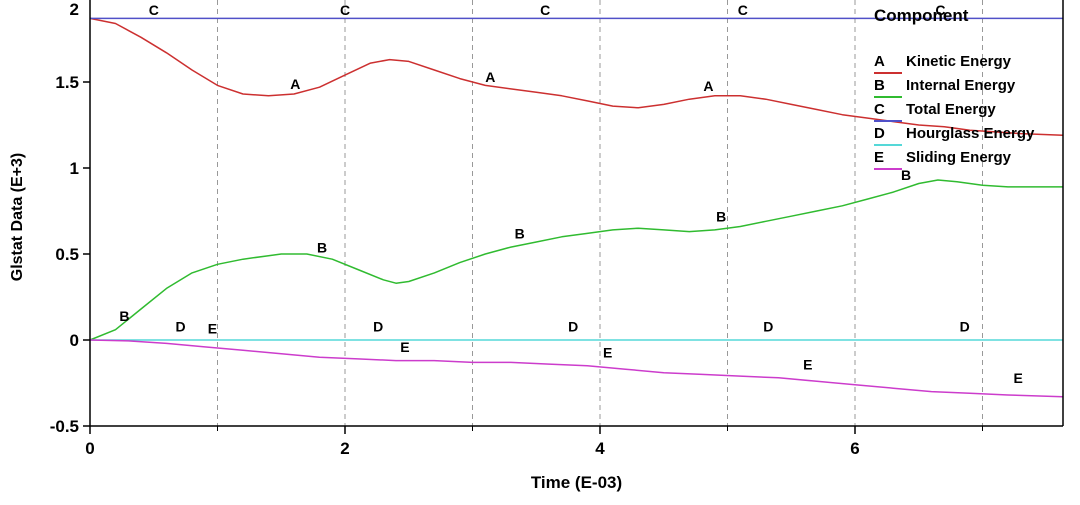 The image size is (1080, 505). What do you see at coordinates (959, 61) in the screenshot?
I see `legend-label-A: Kinetic Energy` at bounding box center [959, 61].